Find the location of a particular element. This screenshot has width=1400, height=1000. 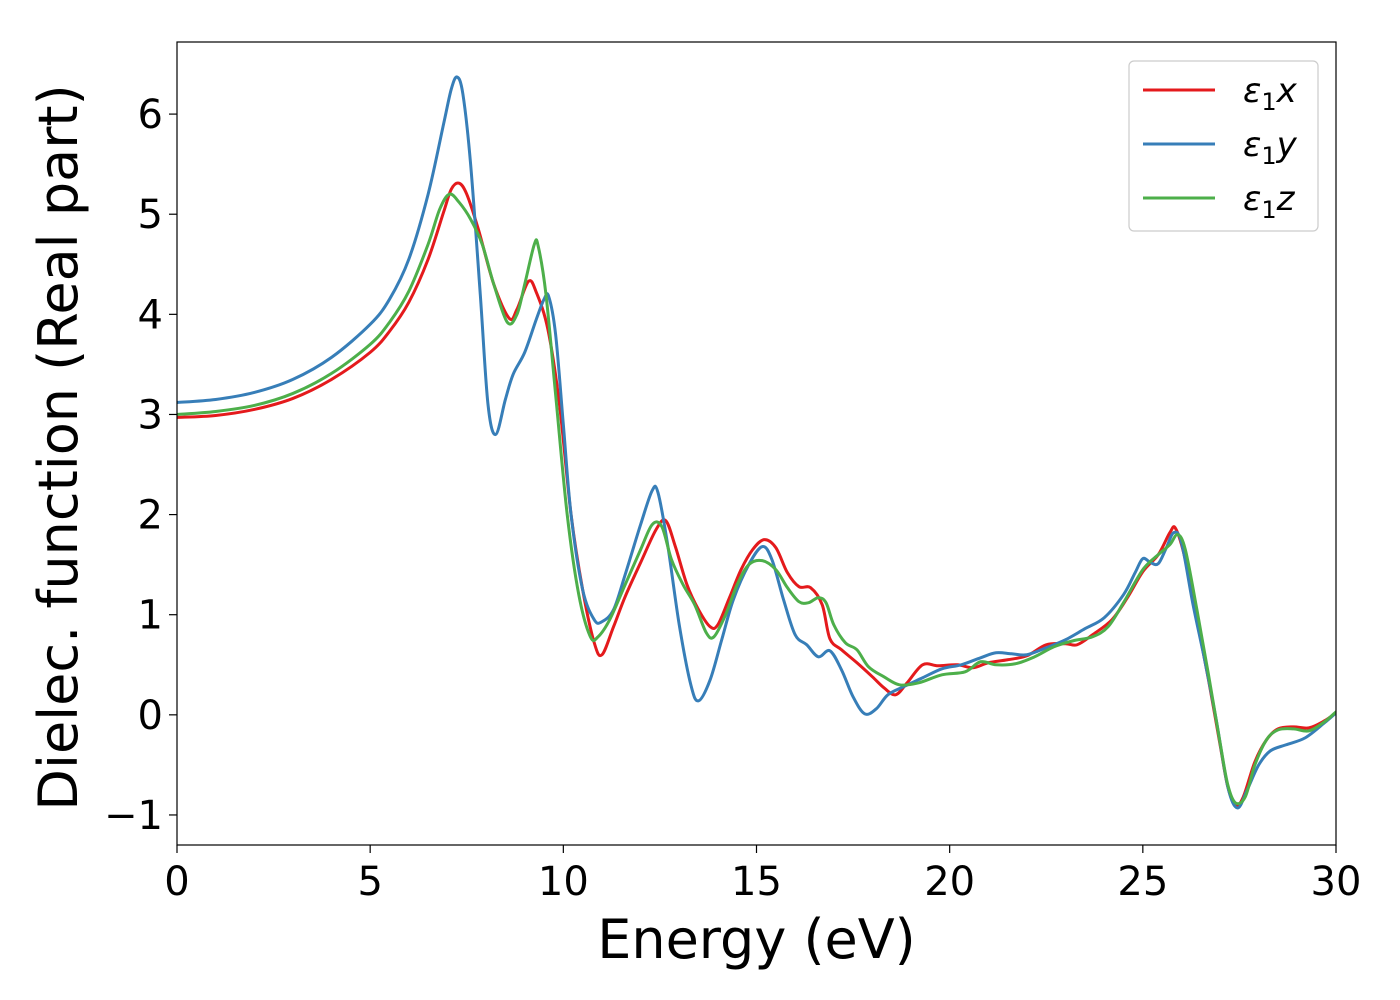

x-tick-label: 10 is located at coordinates (563, 882).